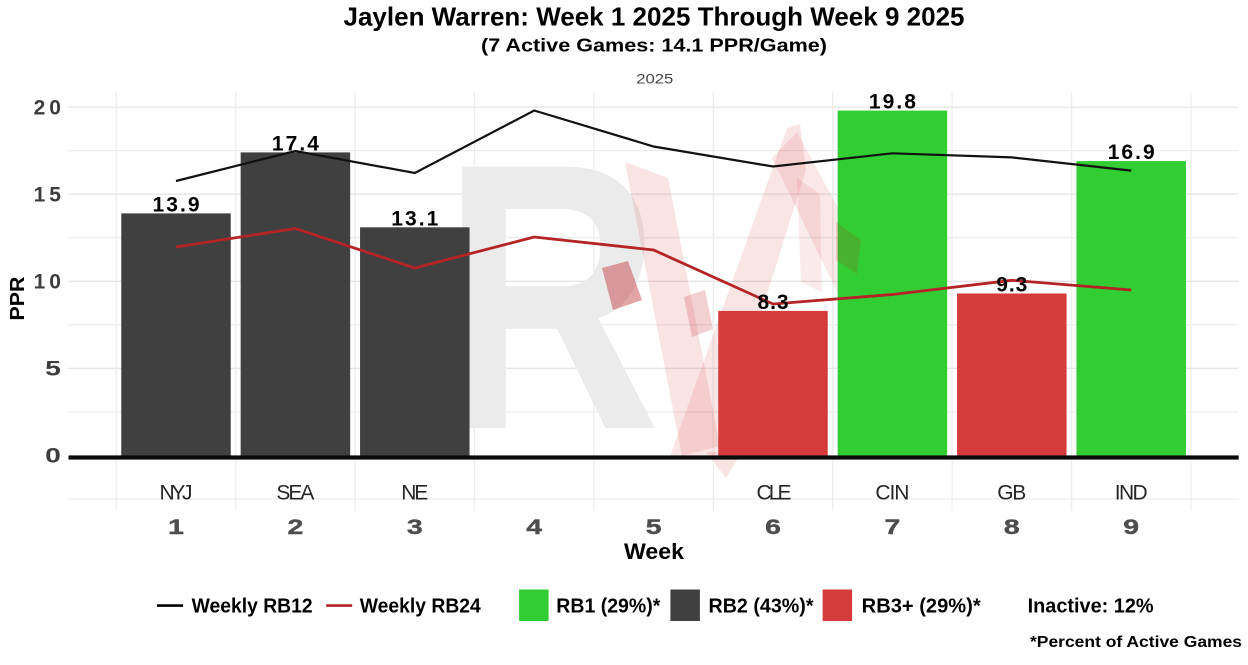 The height and width of the screenshot is (665, 1248). Describe the element at coordinates (774, 492) in the screenshot. I see `svg-text: CLE` at that location.